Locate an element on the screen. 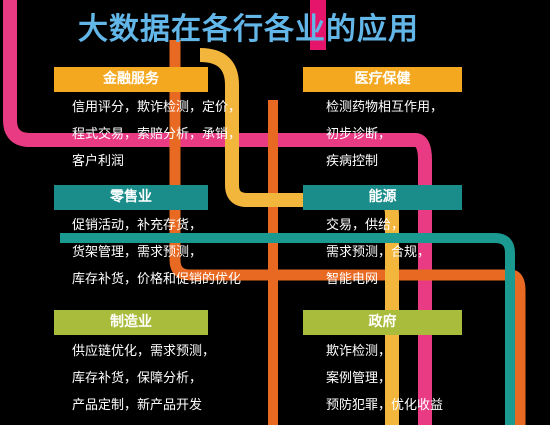  retail-line: 促销活动，补充存货， is located at coordinates (137, 225).